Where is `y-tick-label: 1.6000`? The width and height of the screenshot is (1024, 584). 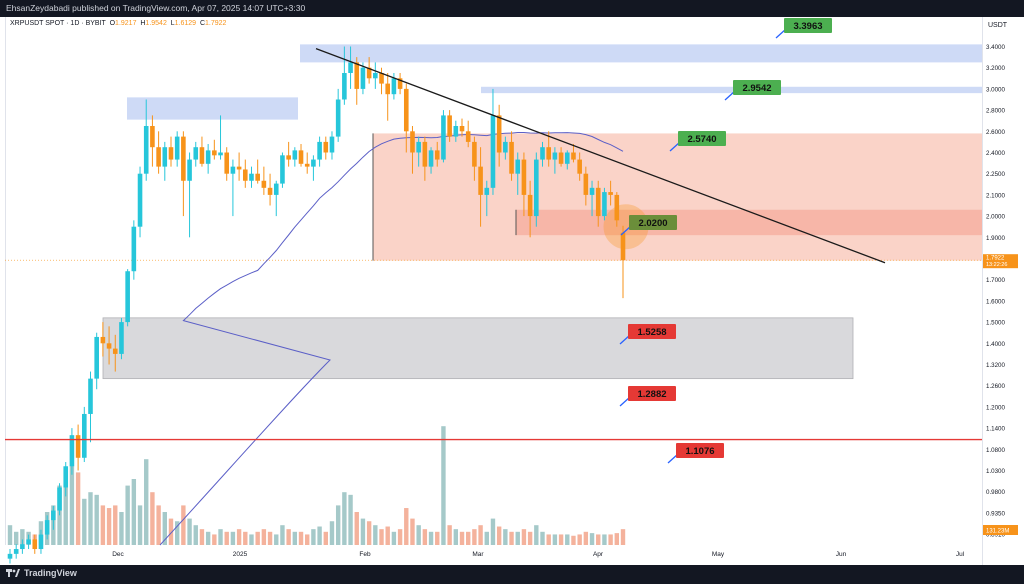
y-tick-label: 1.6000 is located at coordinates (995, 301).